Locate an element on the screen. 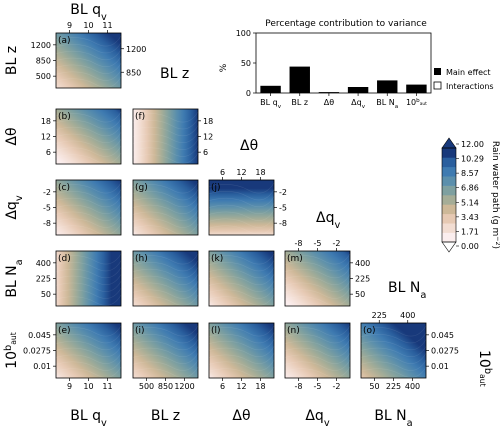 This screenshot has width=500, height=427. panel-label: (i) is located at coordinates (140, 331).